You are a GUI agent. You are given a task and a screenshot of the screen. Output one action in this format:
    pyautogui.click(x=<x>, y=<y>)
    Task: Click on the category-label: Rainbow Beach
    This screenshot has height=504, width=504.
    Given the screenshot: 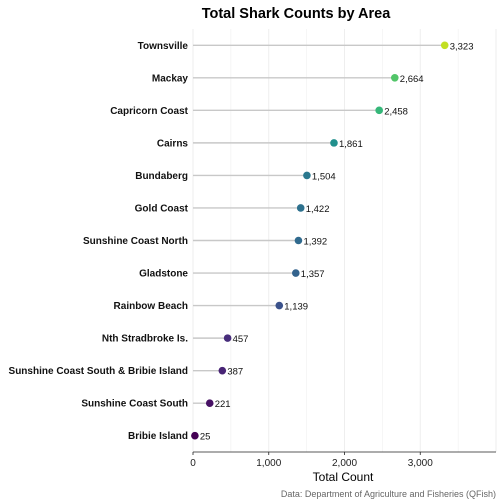 What is the action you would take?
    pyautogui.click(x=151, y=306)
    